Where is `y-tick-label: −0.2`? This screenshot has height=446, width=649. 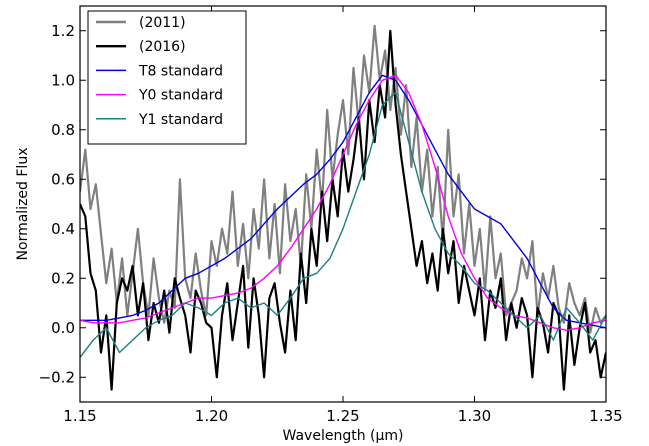
y-tick-label: −0.2 is located at coordinates (57, 377).